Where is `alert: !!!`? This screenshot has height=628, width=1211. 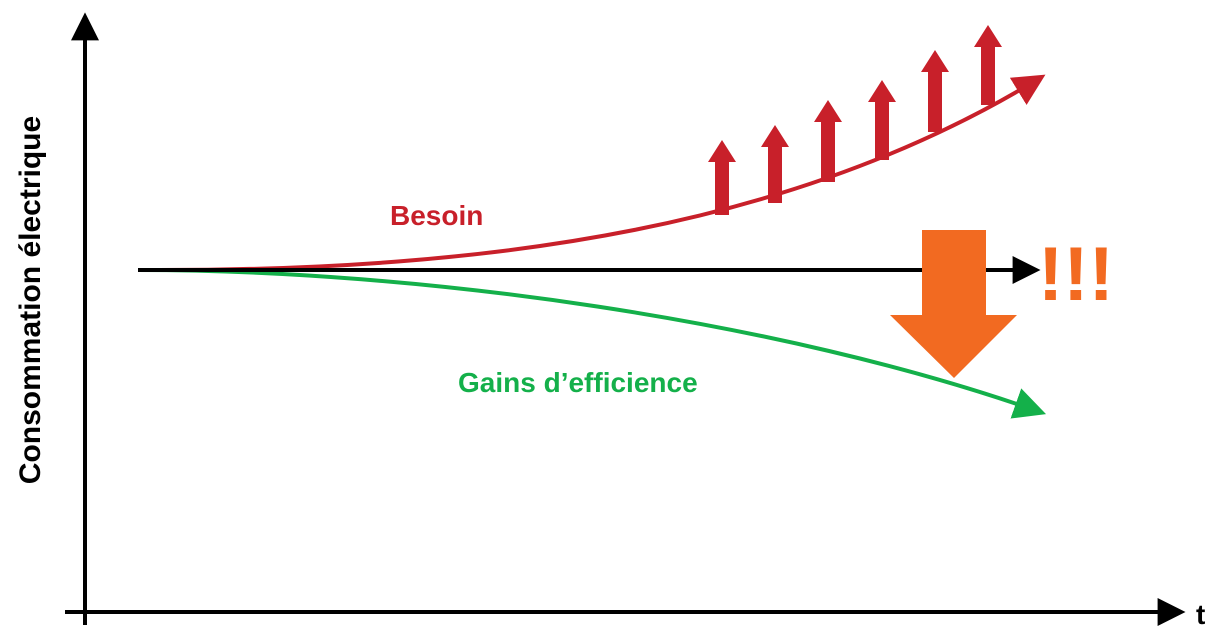
alert: !!! is located at coordinates (1076, 274).